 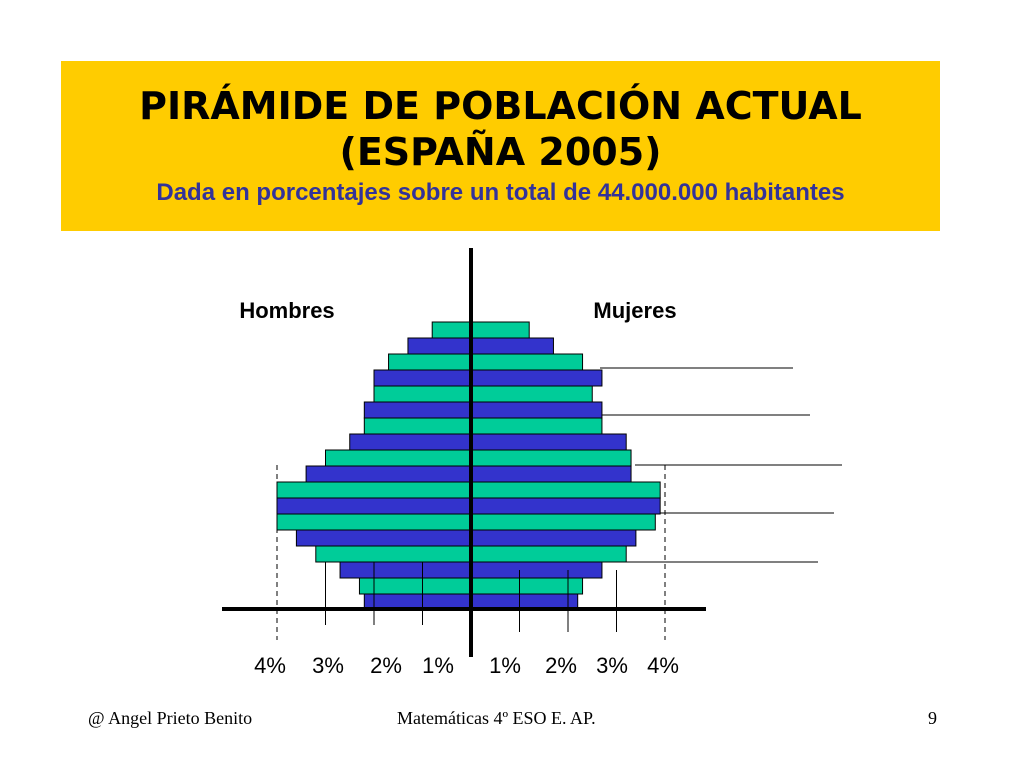 What do you see at coordinates (170, 718) in the screenshot?
I see `footer-author: @ Angel Prieto Benito` at bounding box center [170, 718].